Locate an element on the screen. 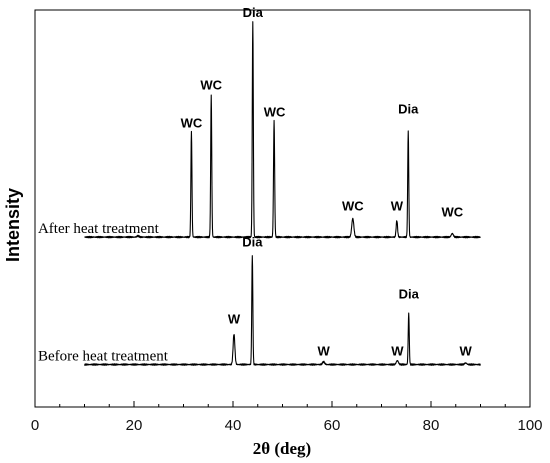 Image resolution: width=550 pixels, height=463 pixels. series-name-label: Before heat treatment is located at coordinates (103, 357).